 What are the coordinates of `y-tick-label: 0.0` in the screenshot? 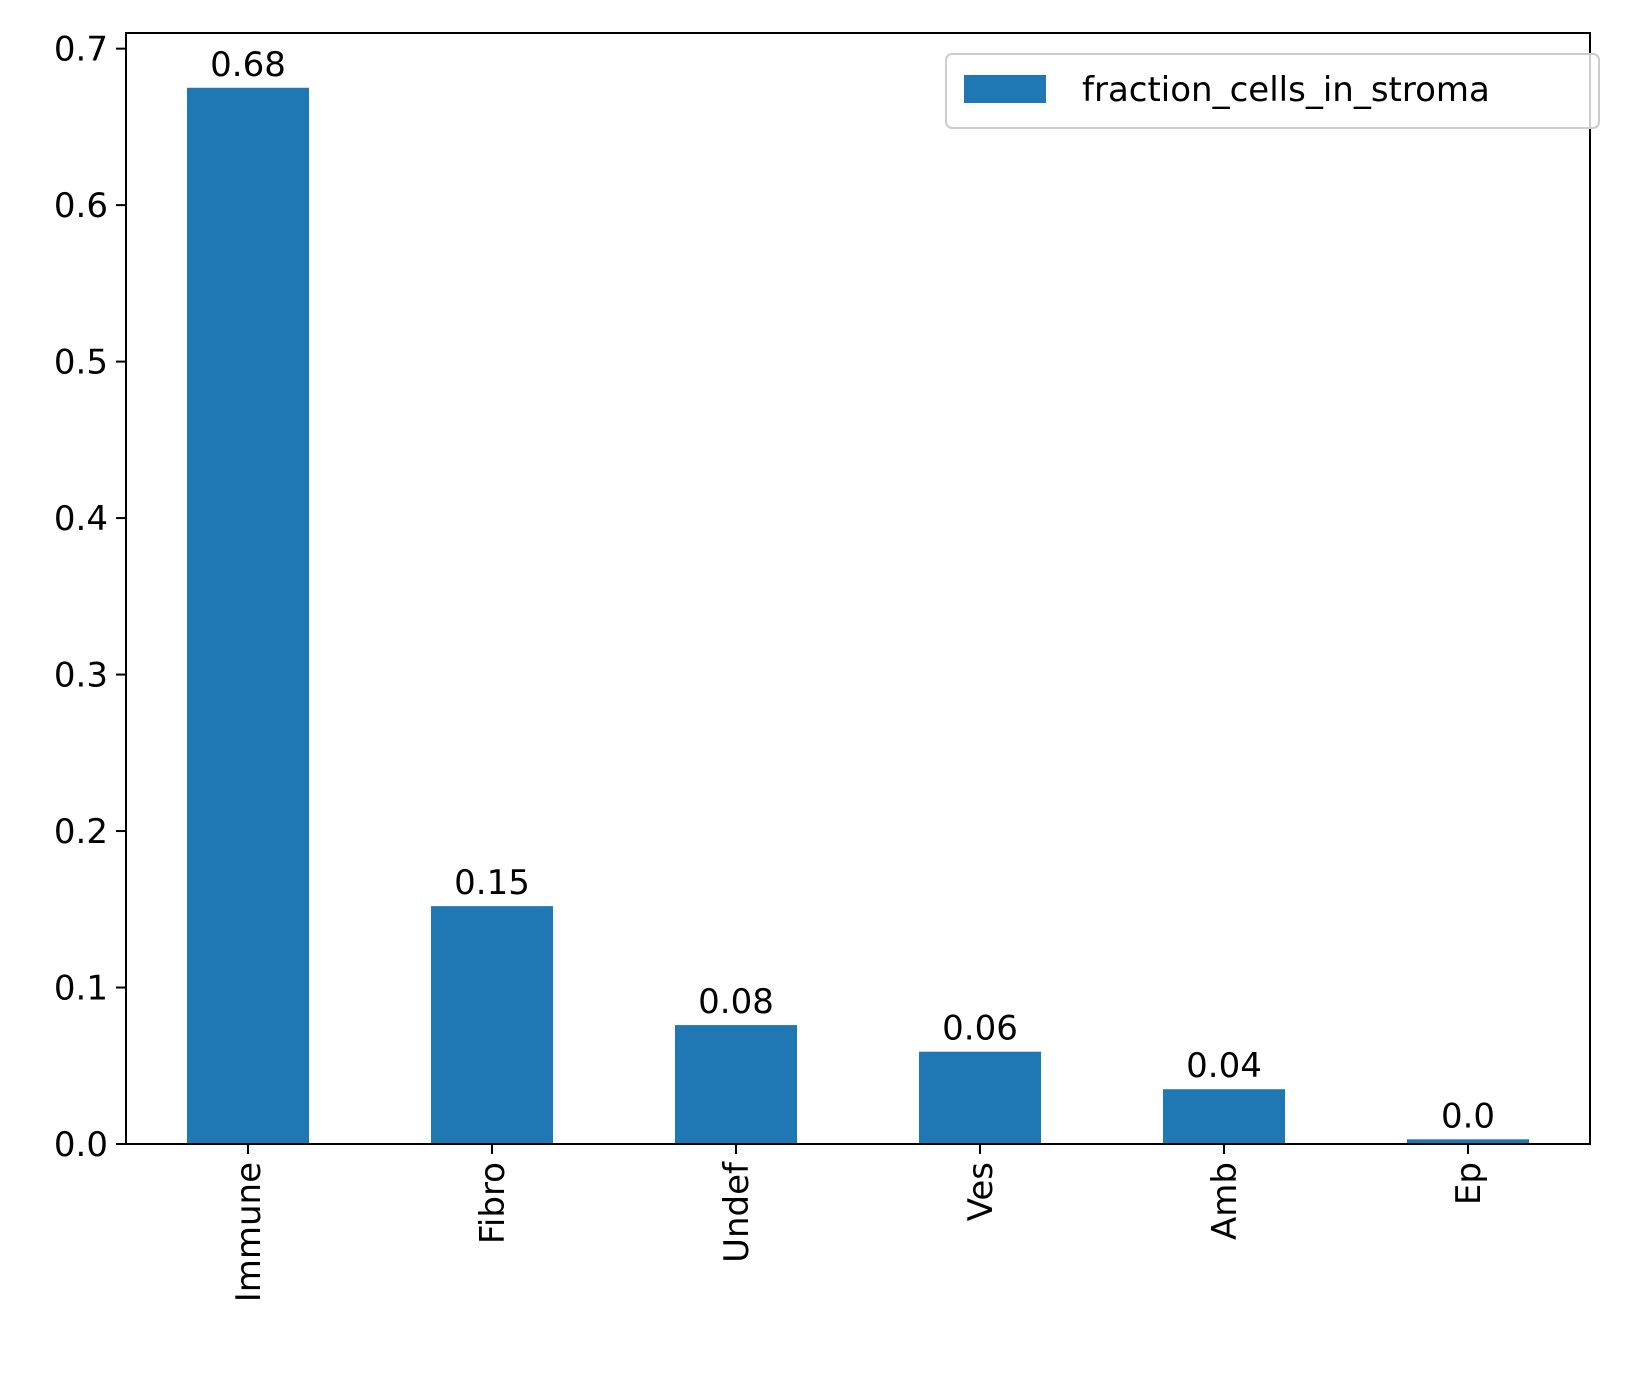 It's located at (81, 1145).